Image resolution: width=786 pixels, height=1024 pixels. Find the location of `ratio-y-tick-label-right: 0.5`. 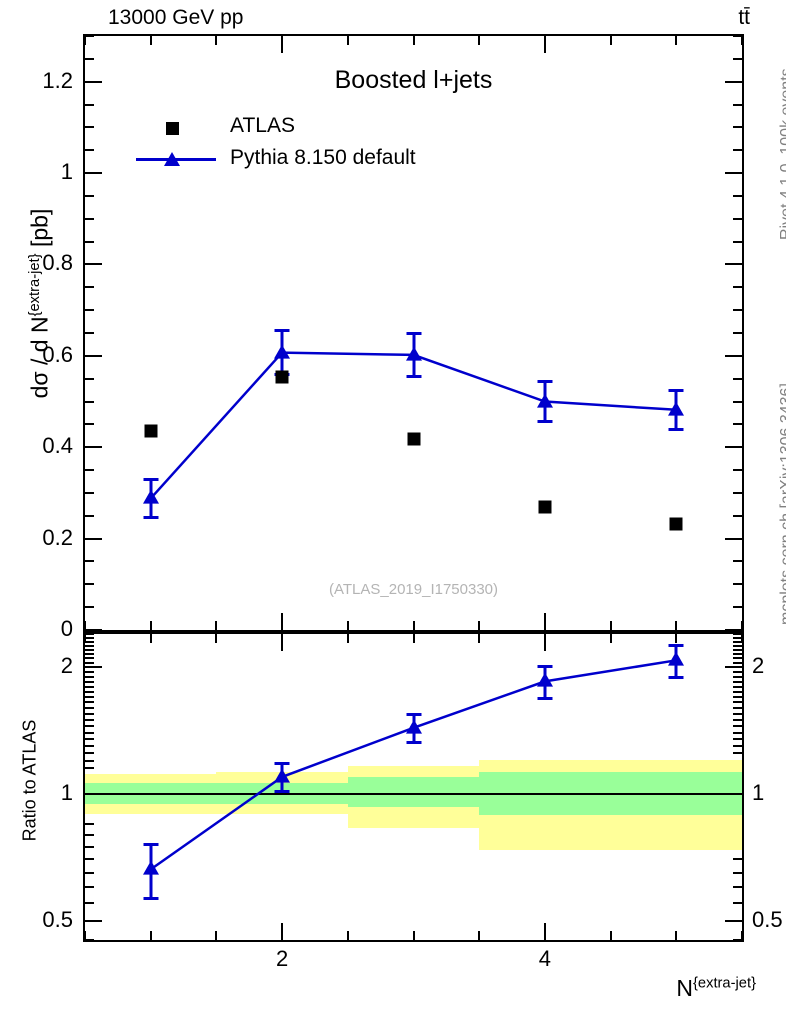

ratio-y-tick-label-right: 0.5 is located at coordinates (767, 919).